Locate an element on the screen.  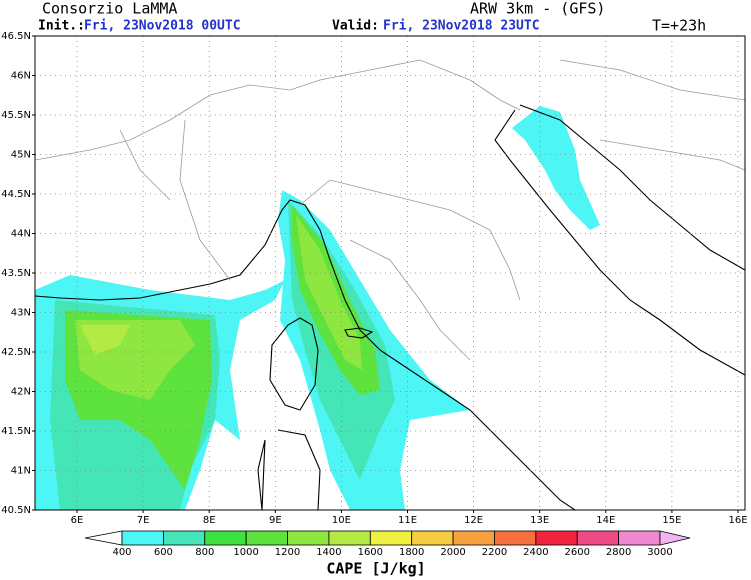
model: ARW 3km - (GFS) is located at coordinates (537, 9).